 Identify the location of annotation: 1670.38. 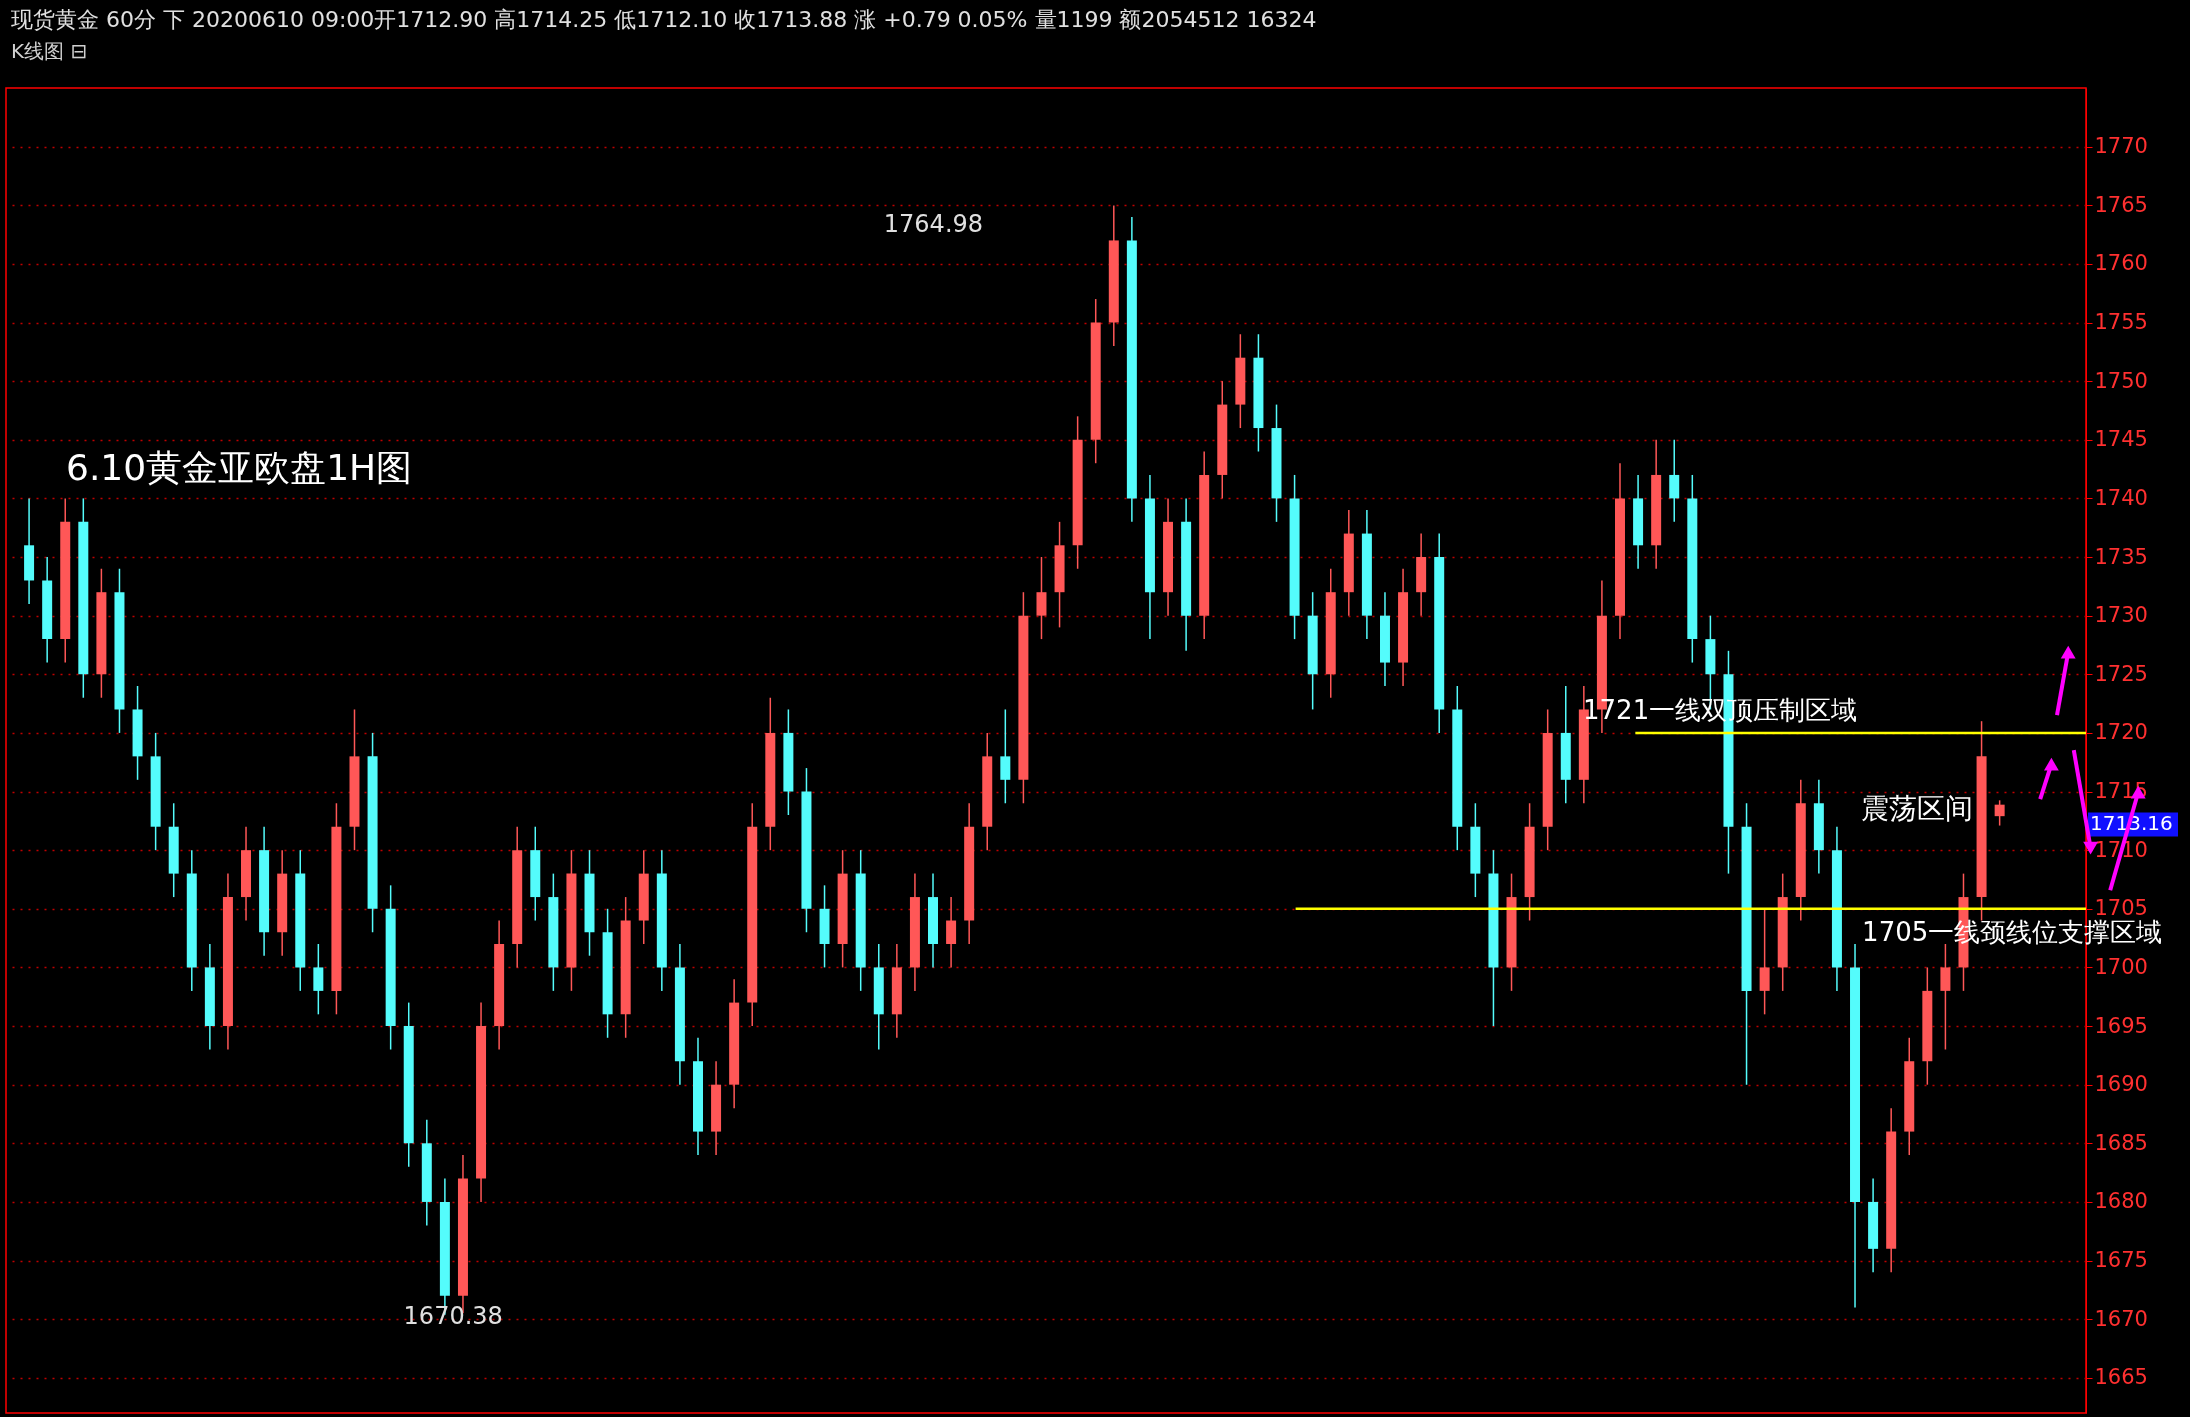
(453, 1316).